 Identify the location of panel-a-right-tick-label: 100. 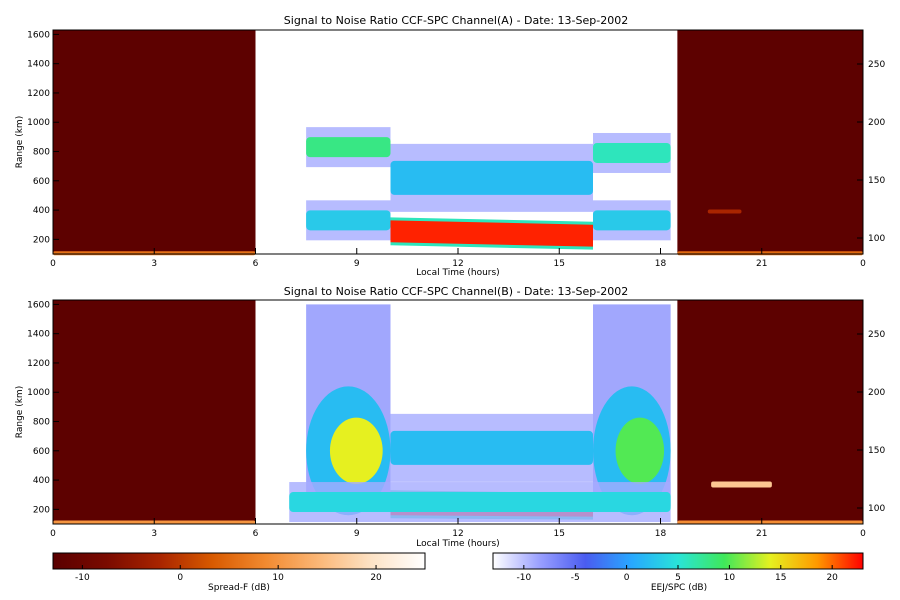
(876, 239).